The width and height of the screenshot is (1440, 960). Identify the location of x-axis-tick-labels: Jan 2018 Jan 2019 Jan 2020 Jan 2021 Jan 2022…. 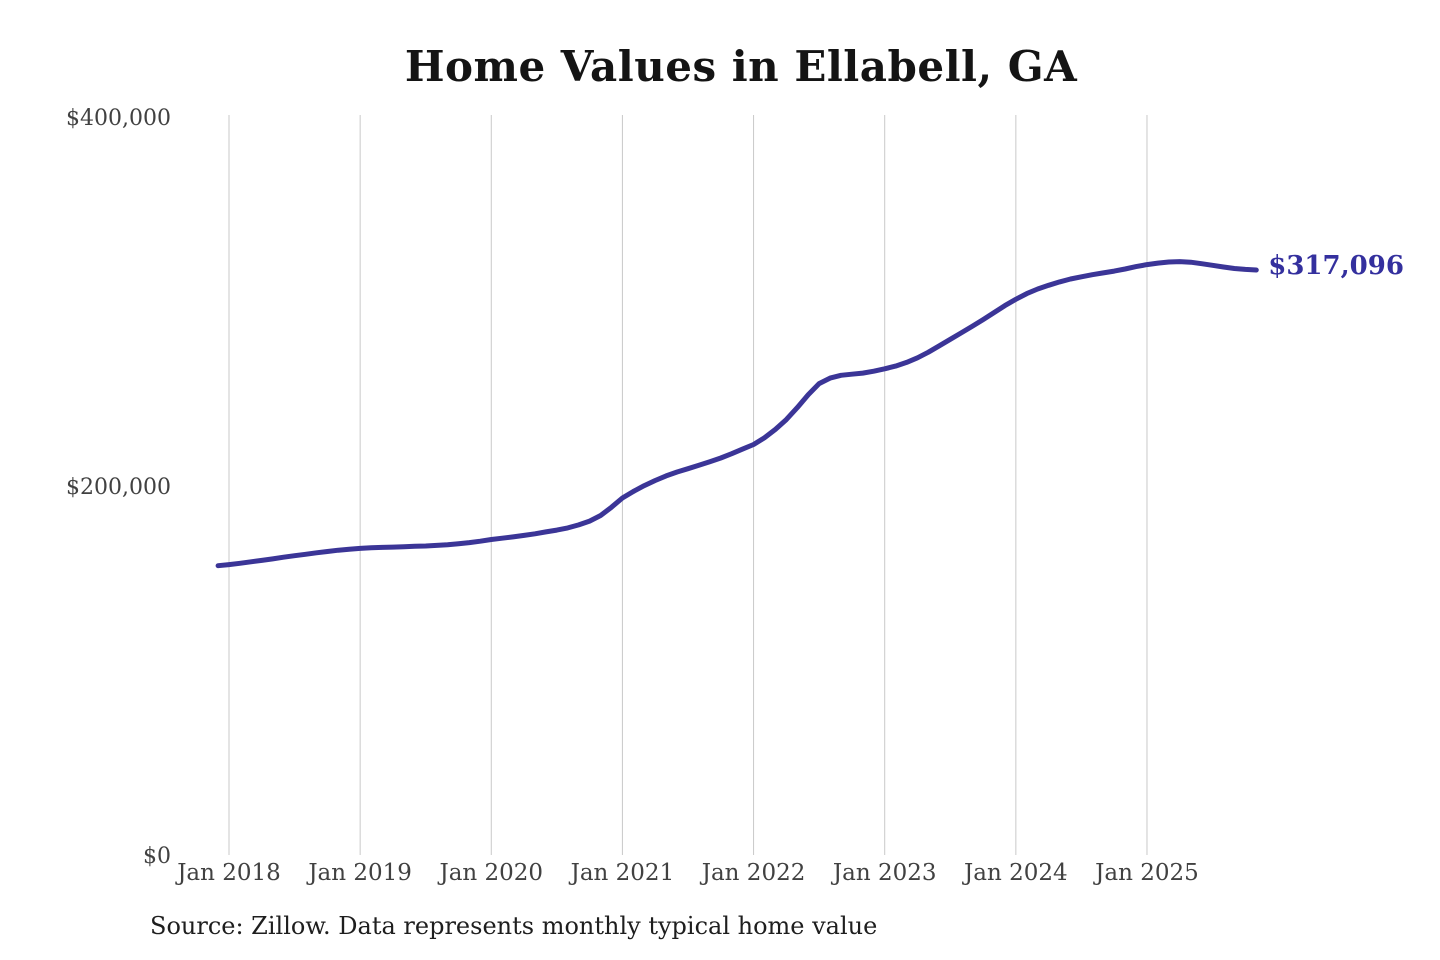
(687, 873).